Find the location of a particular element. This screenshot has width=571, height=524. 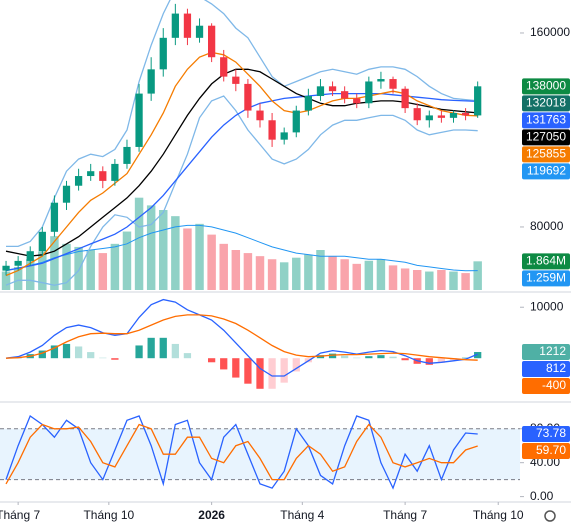

y-tick-label: 0.00 is located at coordinates (542, 496).